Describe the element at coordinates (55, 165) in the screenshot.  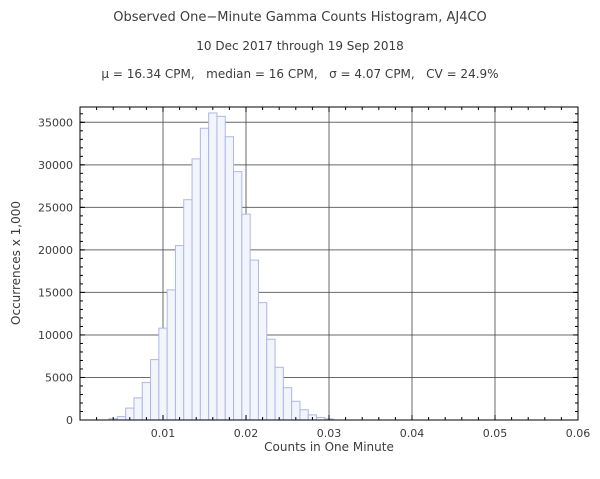
I see `y-tick-label: 30000` at that location.